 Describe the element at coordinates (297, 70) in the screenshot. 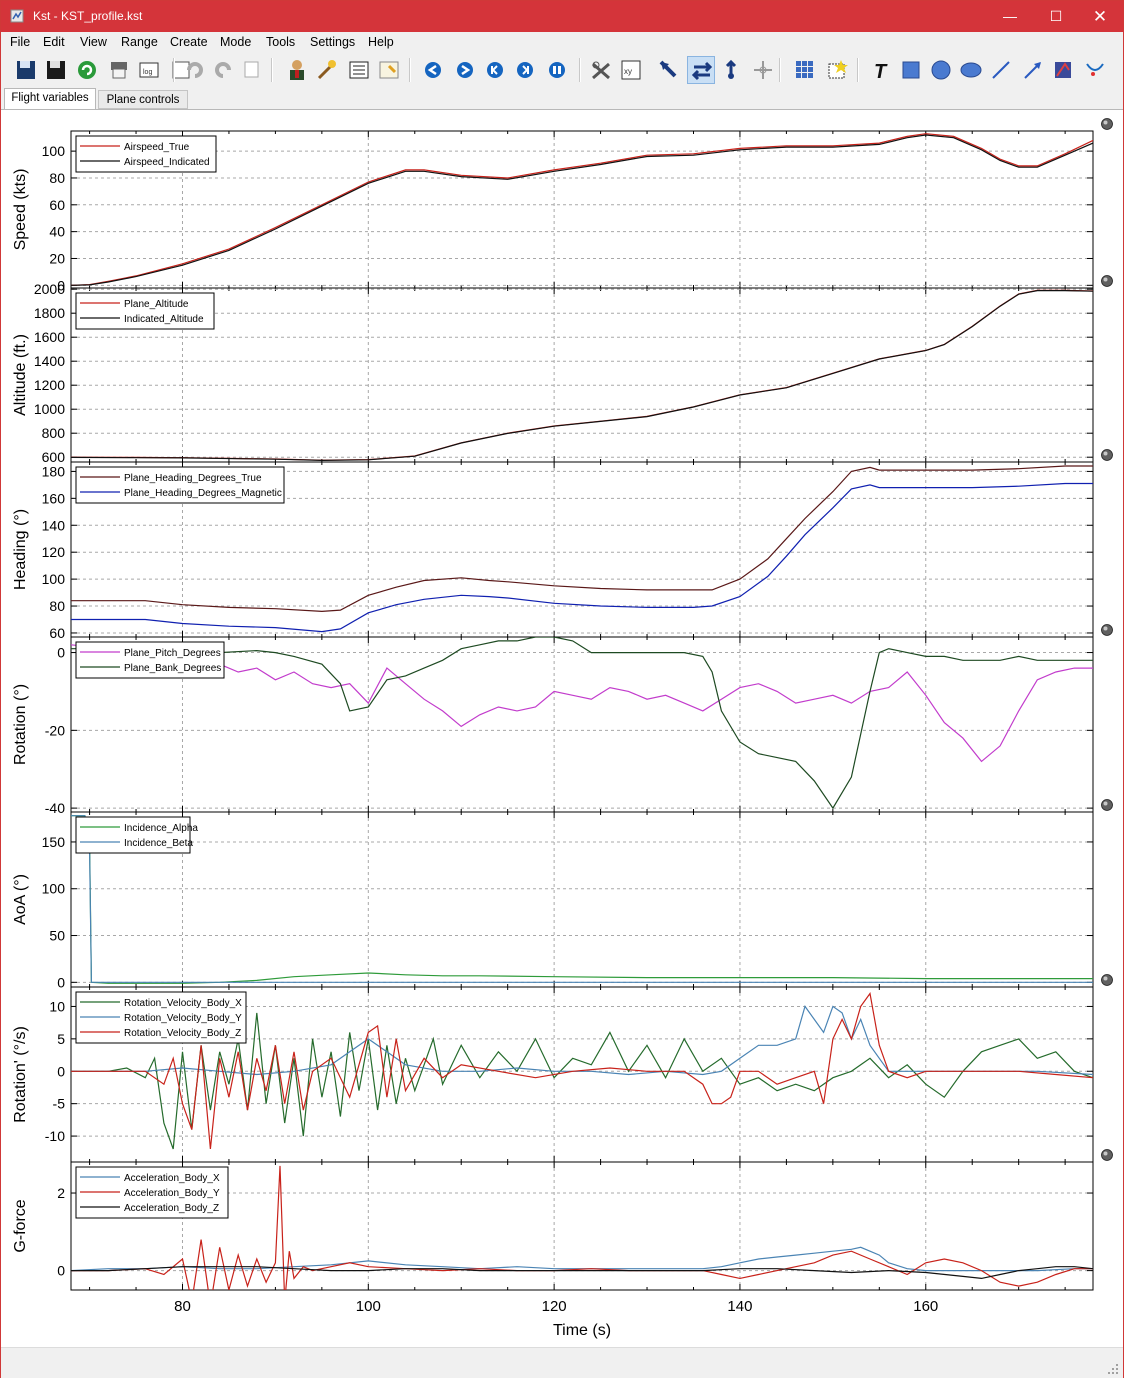

I see `data-manager-icon` at that location.